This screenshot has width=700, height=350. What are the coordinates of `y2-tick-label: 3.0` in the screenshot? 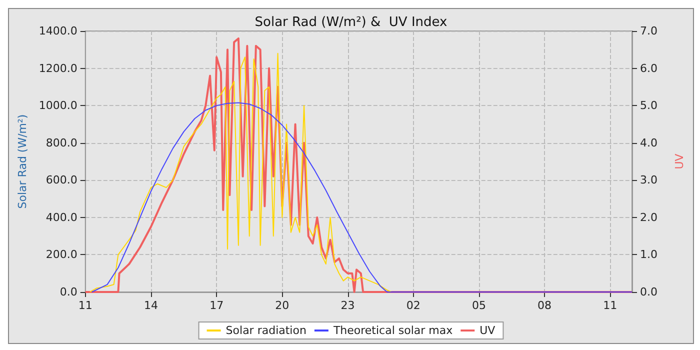 It's located at (649, 180).